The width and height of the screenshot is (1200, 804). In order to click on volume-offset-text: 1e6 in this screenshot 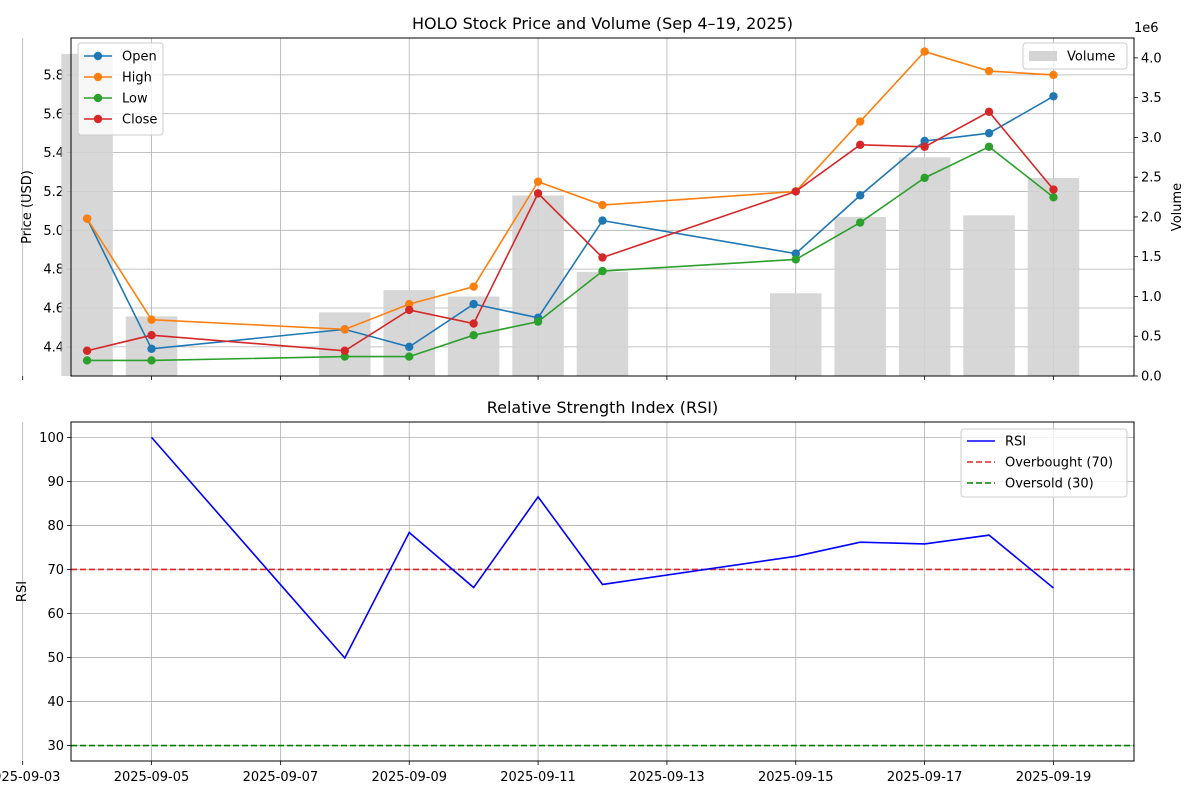, I will do `click(1146, 28)`.